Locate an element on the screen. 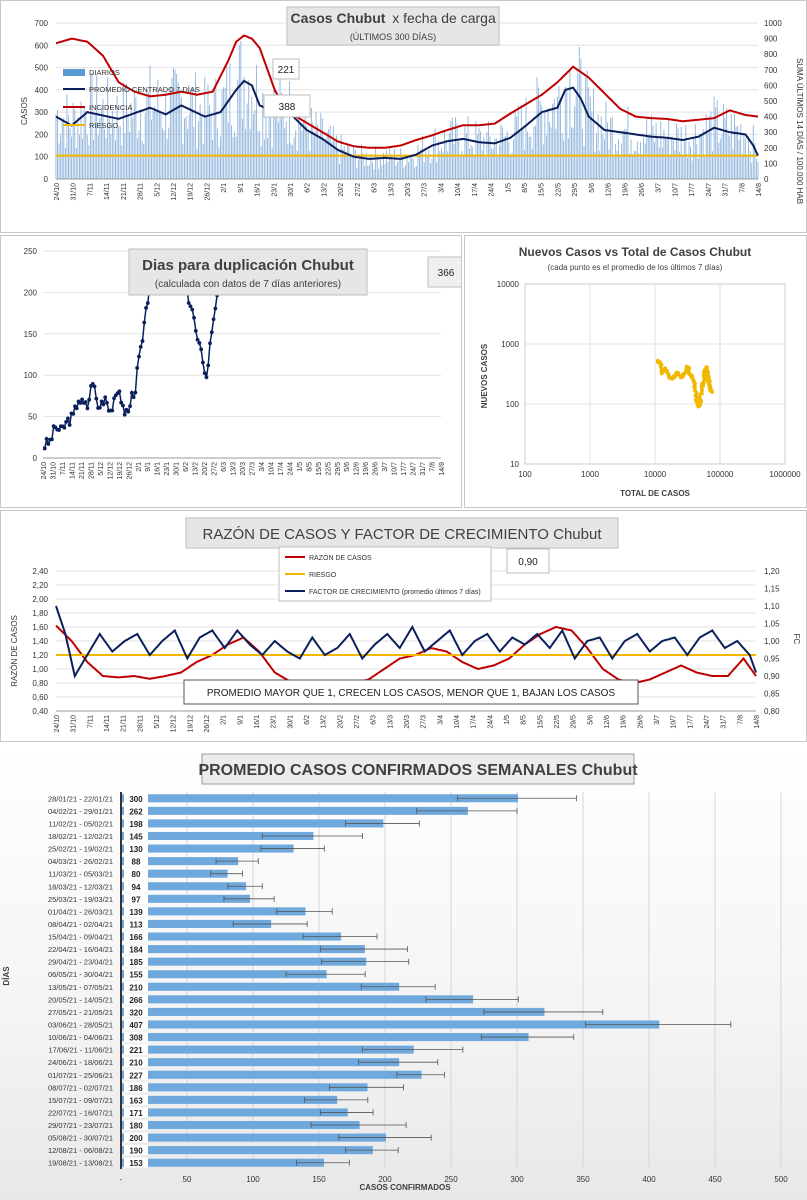  sem-category-26: 29/07/21 - 23/07/21 is located at coordinates (80, 1125).